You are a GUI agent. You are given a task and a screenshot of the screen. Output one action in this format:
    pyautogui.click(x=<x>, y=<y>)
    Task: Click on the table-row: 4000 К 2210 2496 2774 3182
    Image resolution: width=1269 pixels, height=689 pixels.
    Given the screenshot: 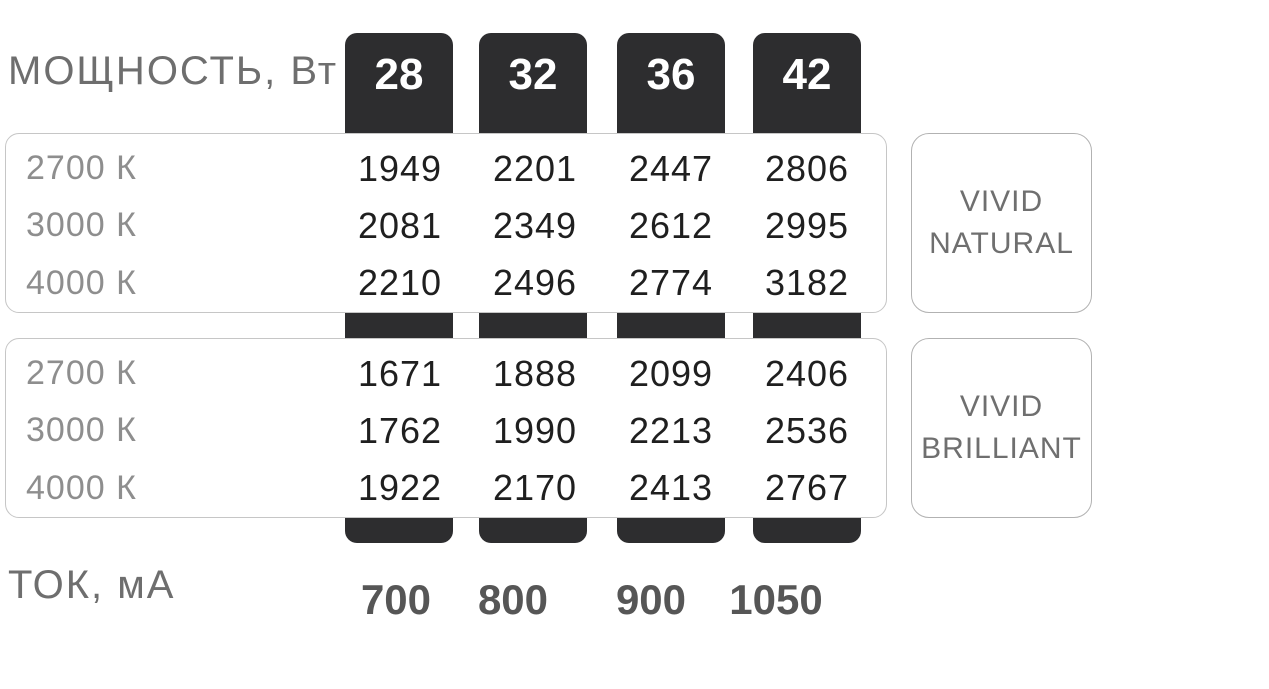 What is the action you would take?
    pyautogui.click(x=446, y=283)
    